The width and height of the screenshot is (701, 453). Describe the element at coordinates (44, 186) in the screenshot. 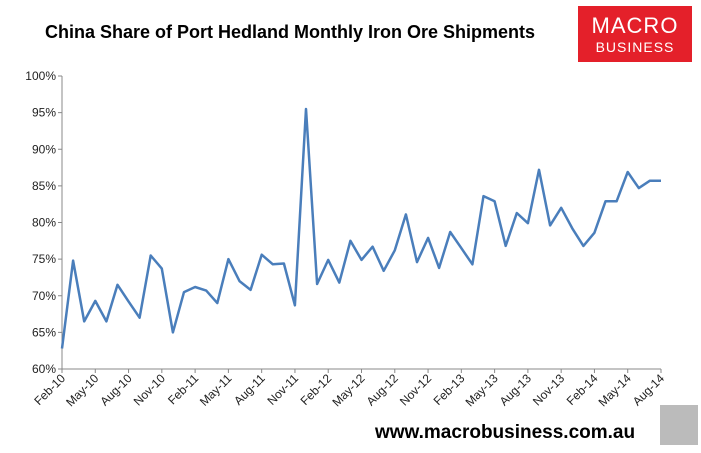

I see `y-tick-label: 85%` at that location.